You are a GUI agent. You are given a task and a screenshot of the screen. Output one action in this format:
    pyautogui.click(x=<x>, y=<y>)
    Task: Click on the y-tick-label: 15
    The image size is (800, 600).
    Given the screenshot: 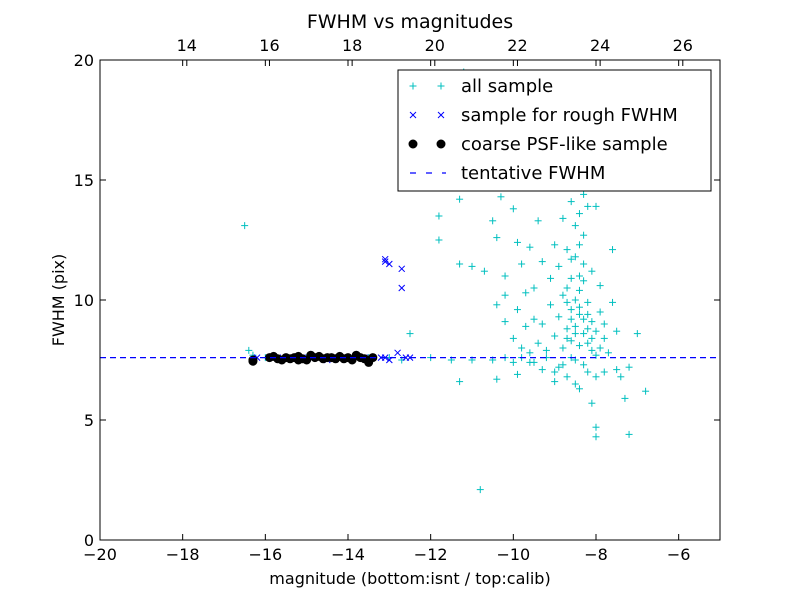 What is the action you would take?
    pyautogui.click(x=84, y=180)
    